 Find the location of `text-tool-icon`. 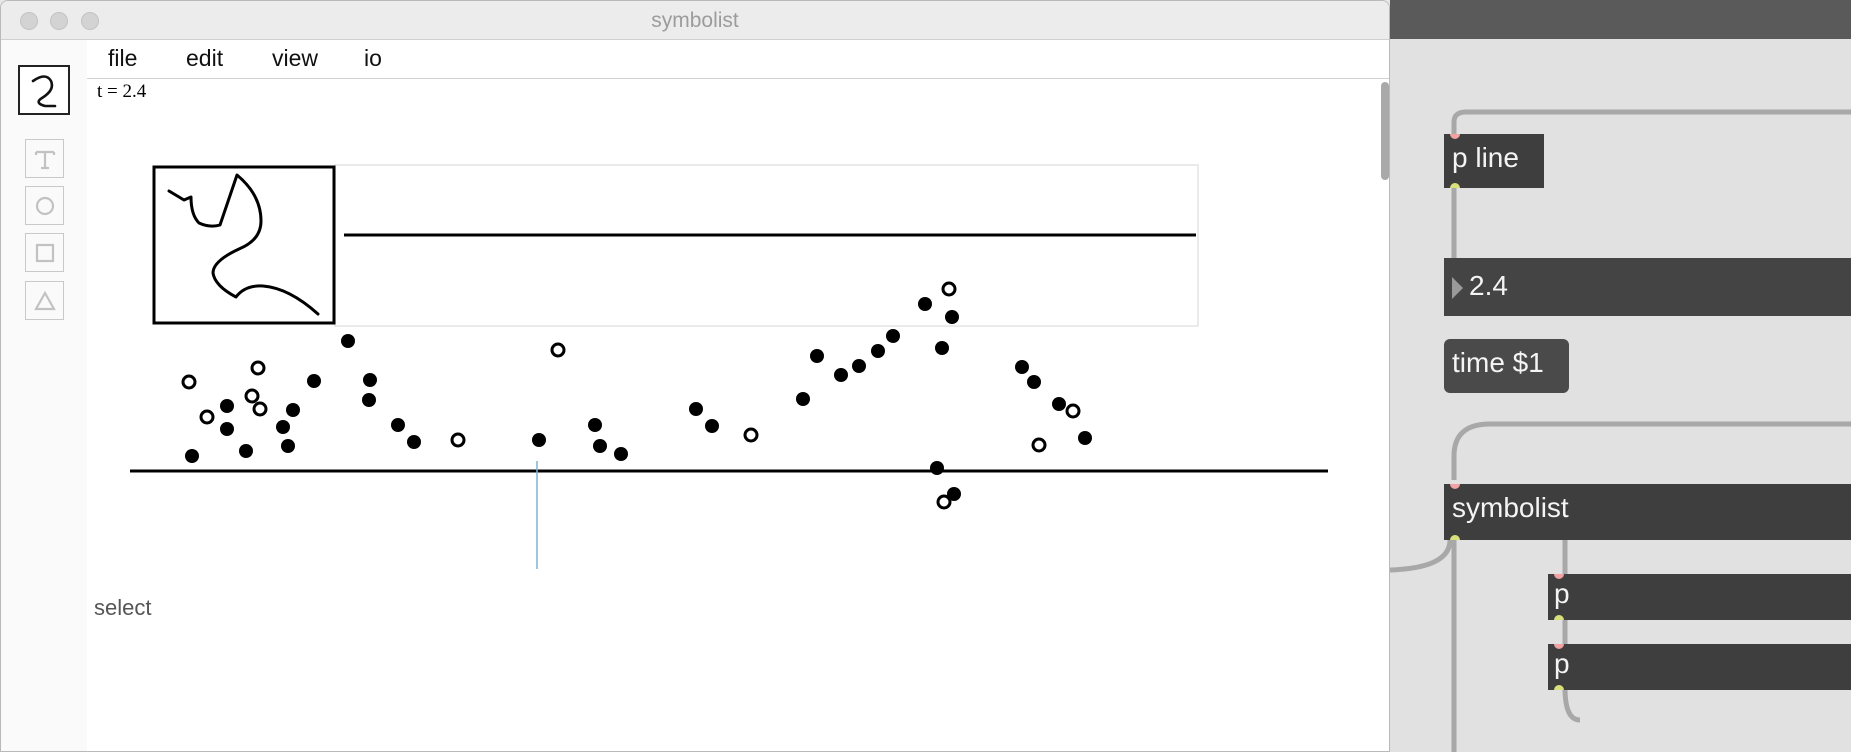

text-tool-icon is located at coordinates (44, 159).